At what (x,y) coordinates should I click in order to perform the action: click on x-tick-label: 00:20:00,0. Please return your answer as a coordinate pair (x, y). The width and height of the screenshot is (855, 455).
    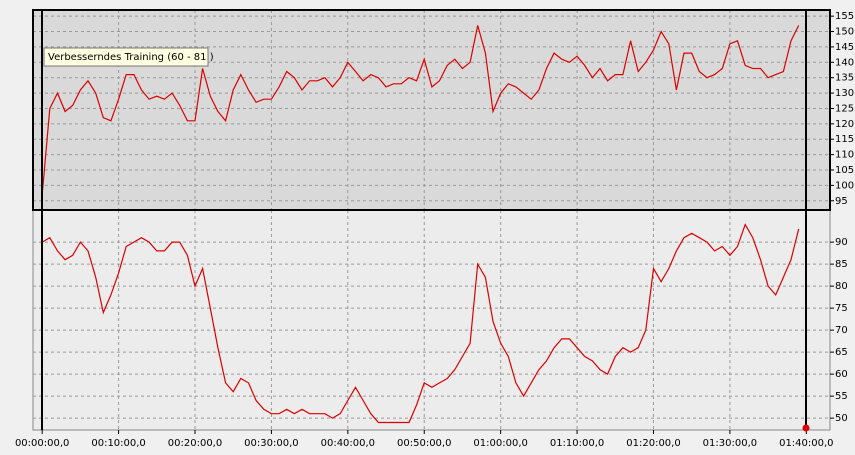
    Looking at the image, I should click on (195, 443).